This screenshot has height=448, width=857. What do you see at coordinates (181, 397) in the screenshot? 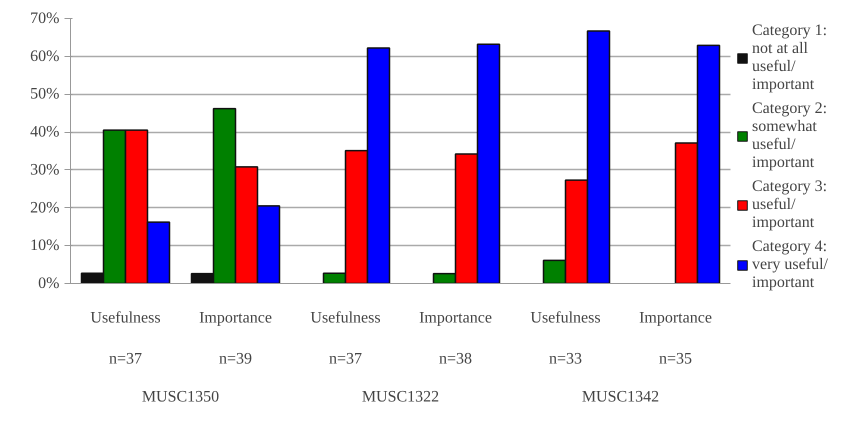
I see `text: MUSC1350` at bounding box center [181, 397].